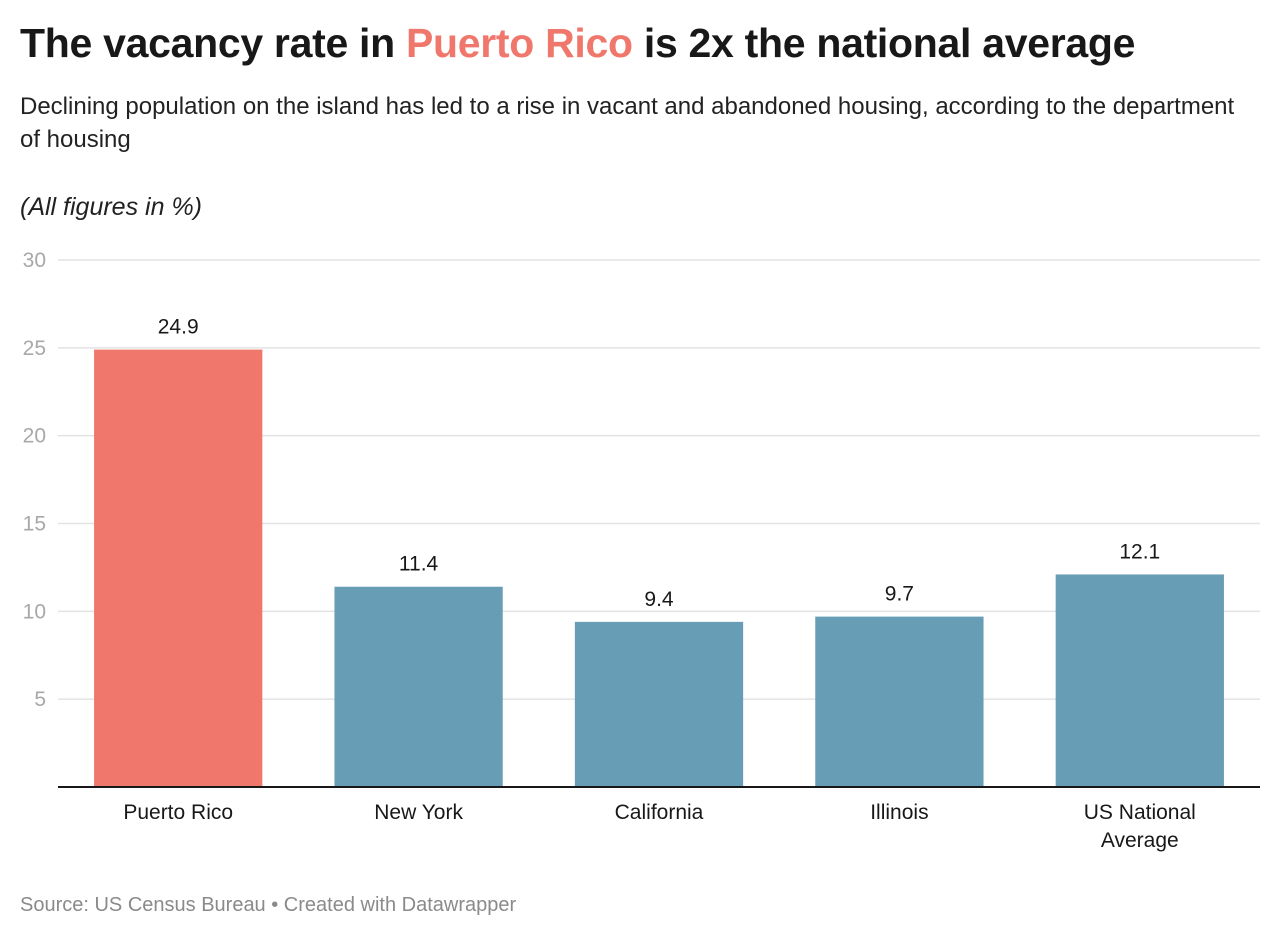 This screenshot has width=1280, height=940. I want to click on category-label: US National, so click(1140, 812).